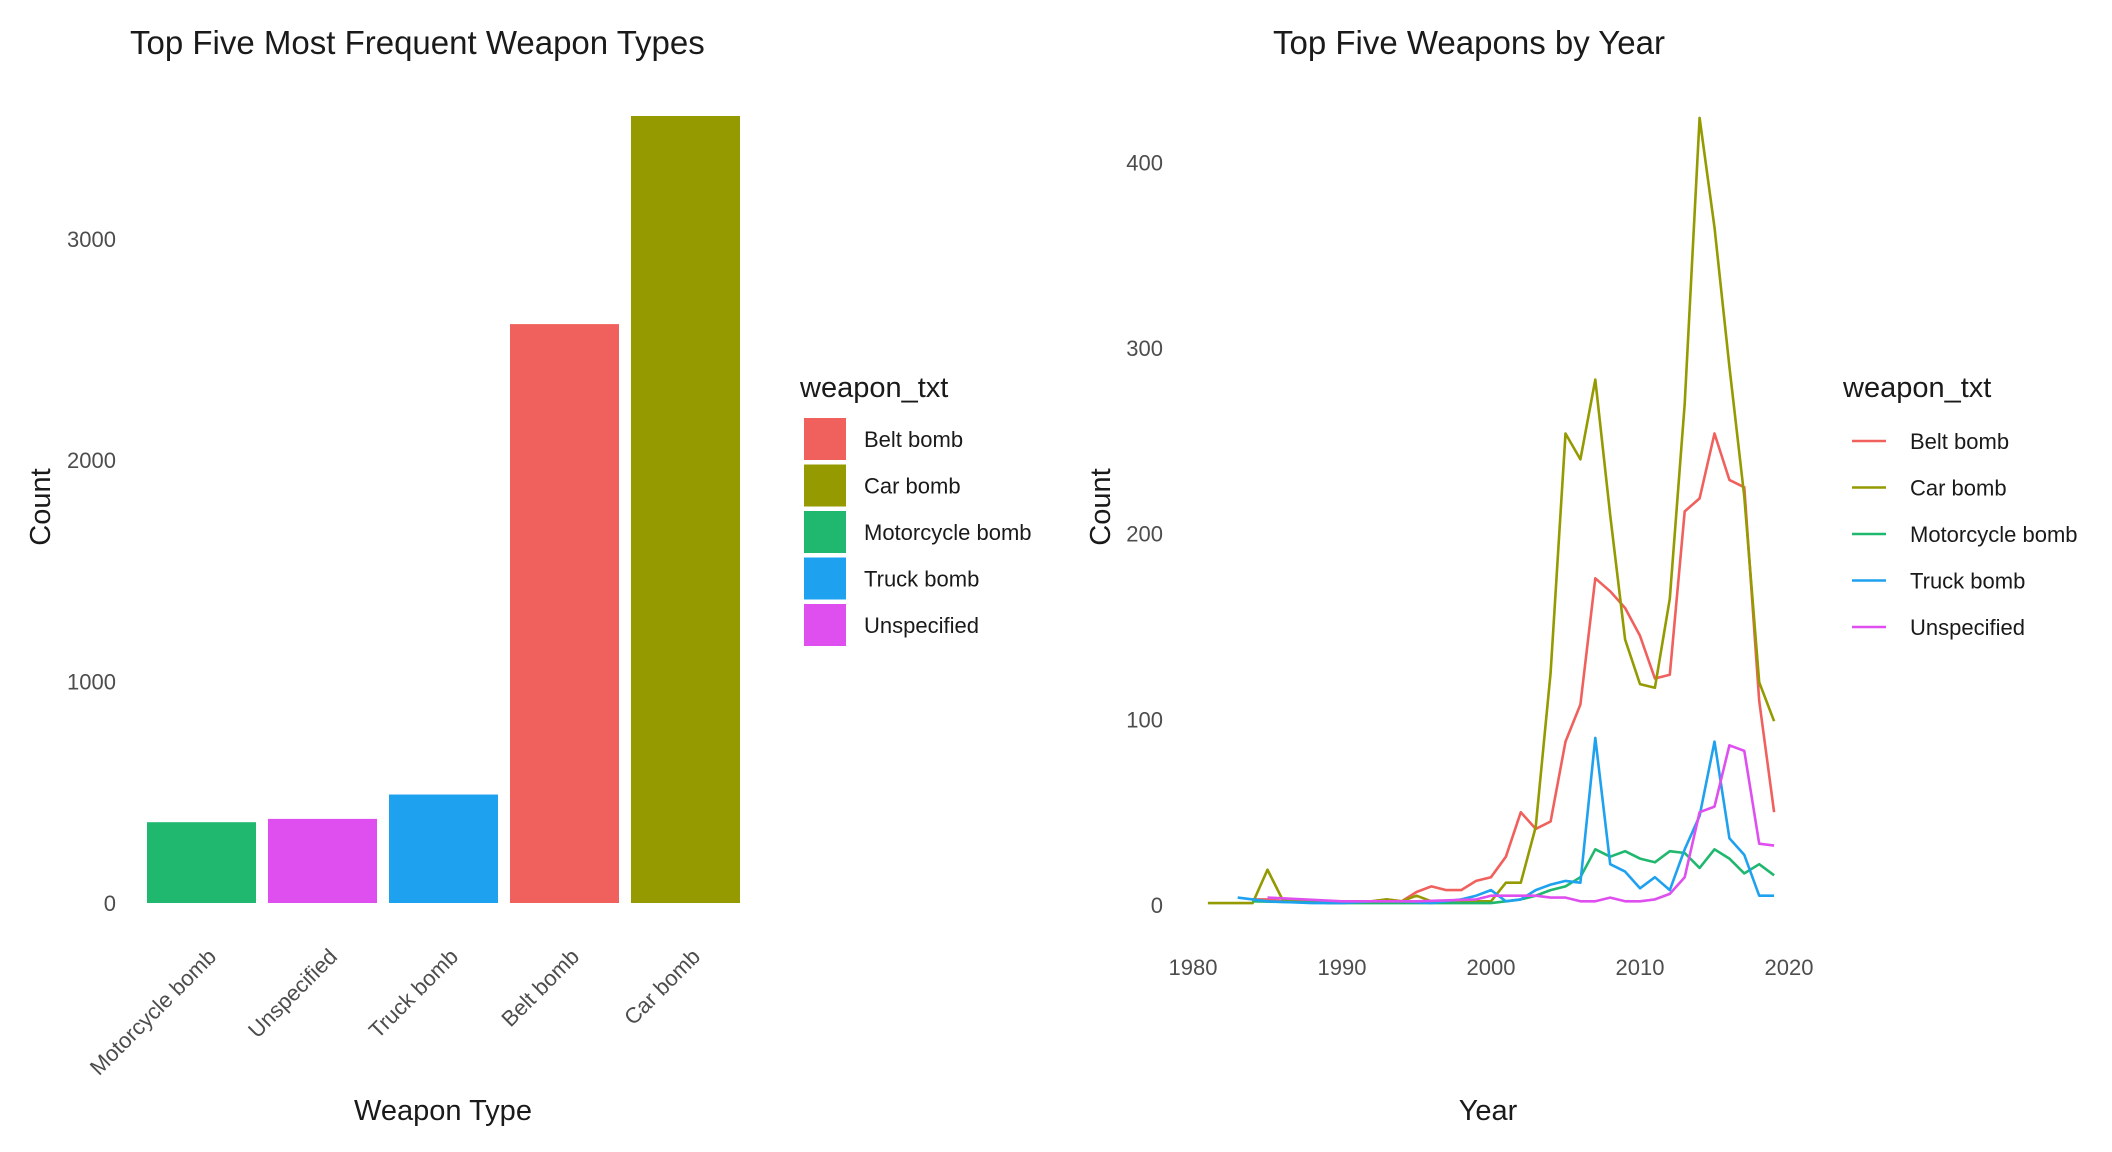 The height and width of the screenshot is (1152, 2112). I want to click on bar-chart-title: Top Five Most Frequent Weapon Types, so click(417, 42).